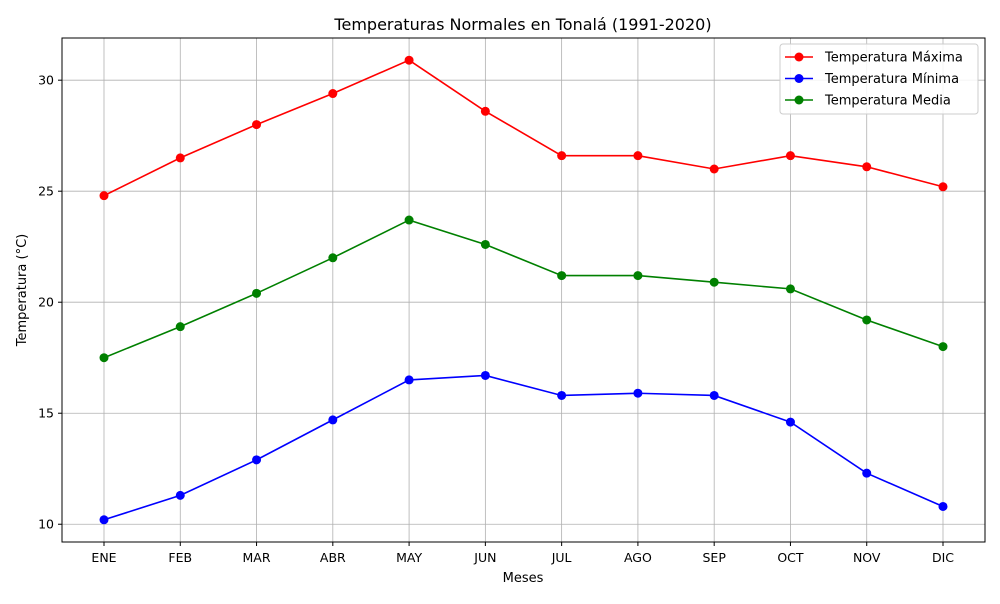 This screenshot has height=604, width=1000. What do you see at coordinates (638, 557) in the screenshot?
I see `x-tick-label: AGO` at bounding box center [638, 557].